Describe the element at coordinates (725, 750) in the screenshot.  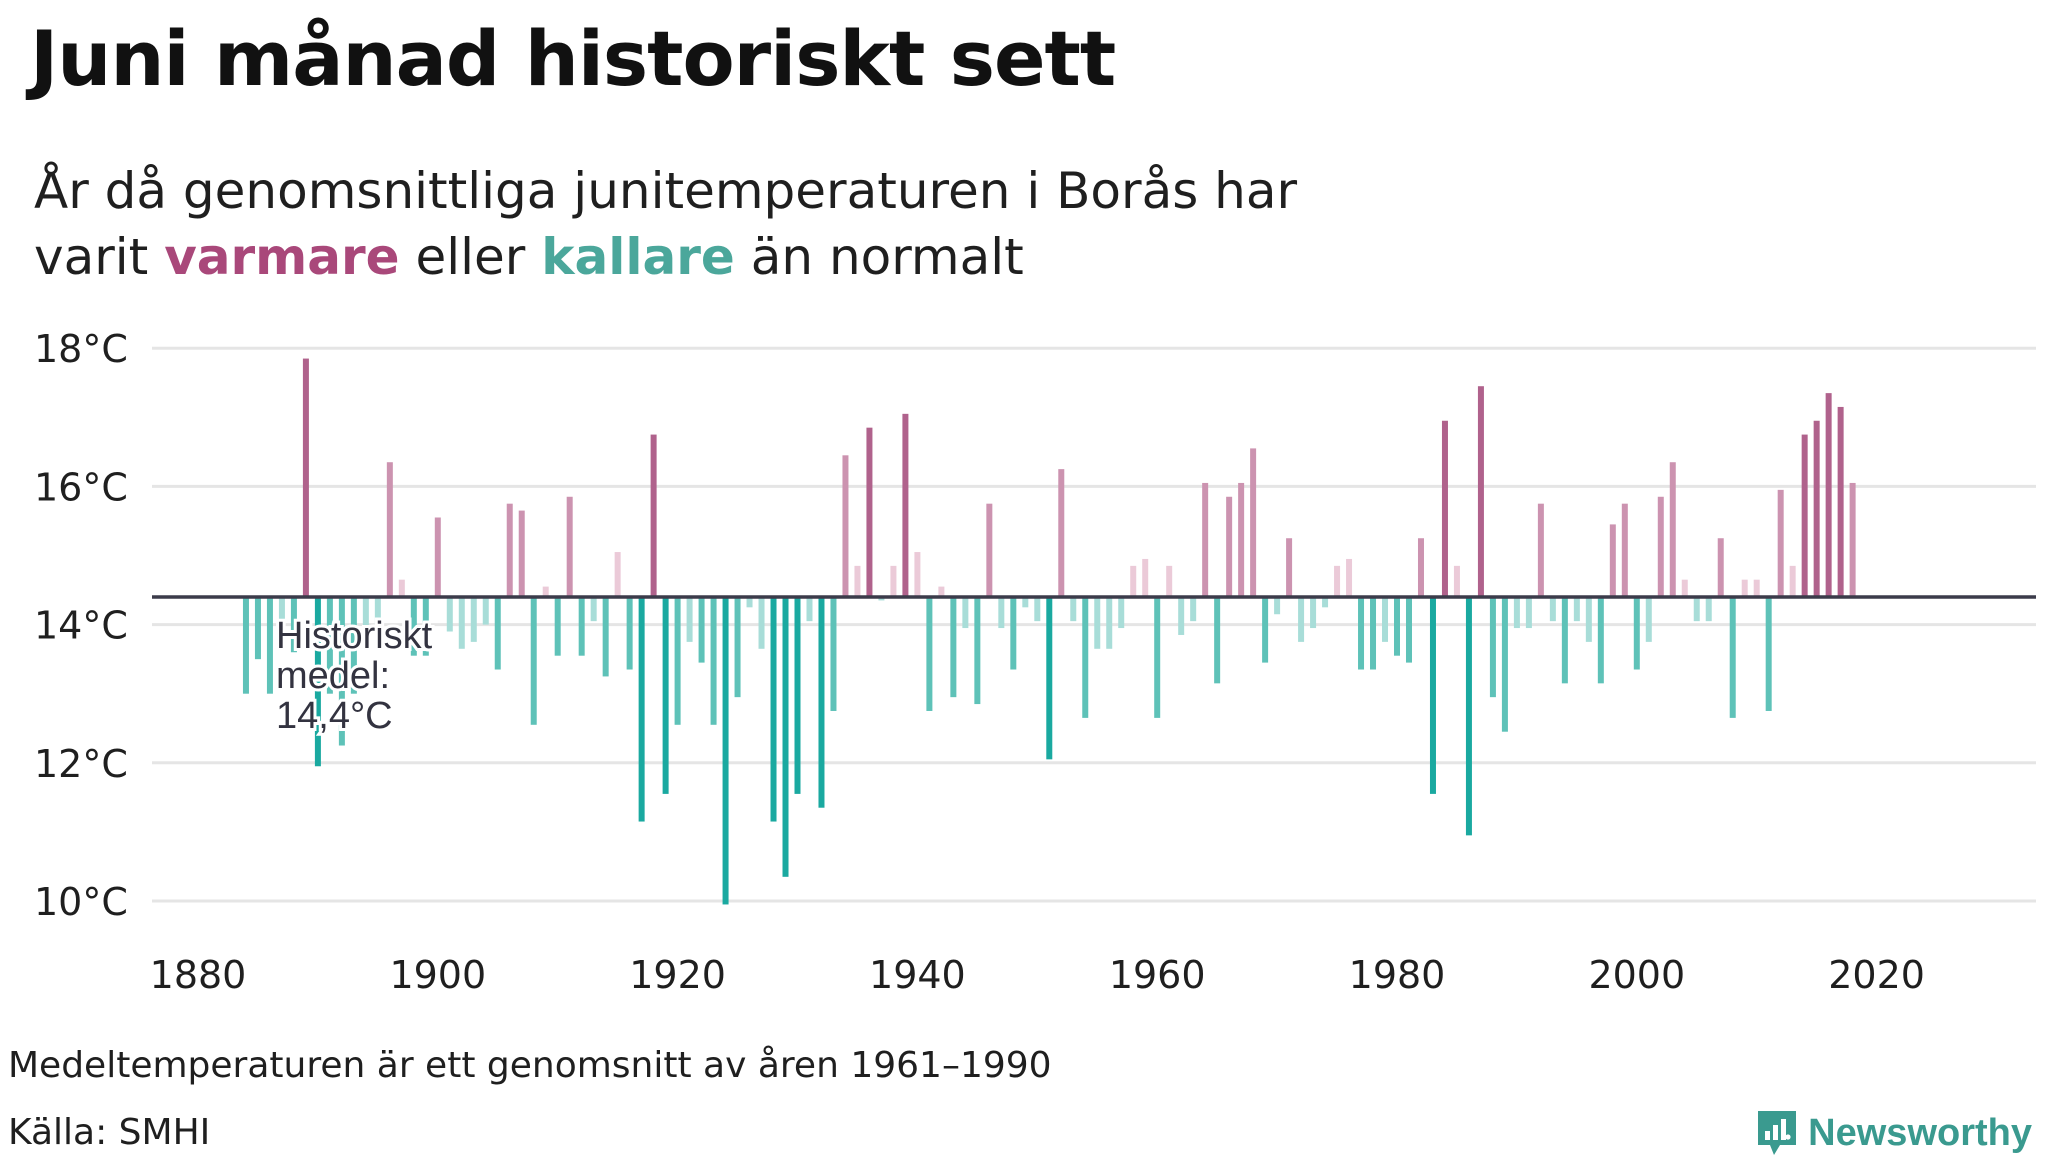
I see `bar-1924` at that location.